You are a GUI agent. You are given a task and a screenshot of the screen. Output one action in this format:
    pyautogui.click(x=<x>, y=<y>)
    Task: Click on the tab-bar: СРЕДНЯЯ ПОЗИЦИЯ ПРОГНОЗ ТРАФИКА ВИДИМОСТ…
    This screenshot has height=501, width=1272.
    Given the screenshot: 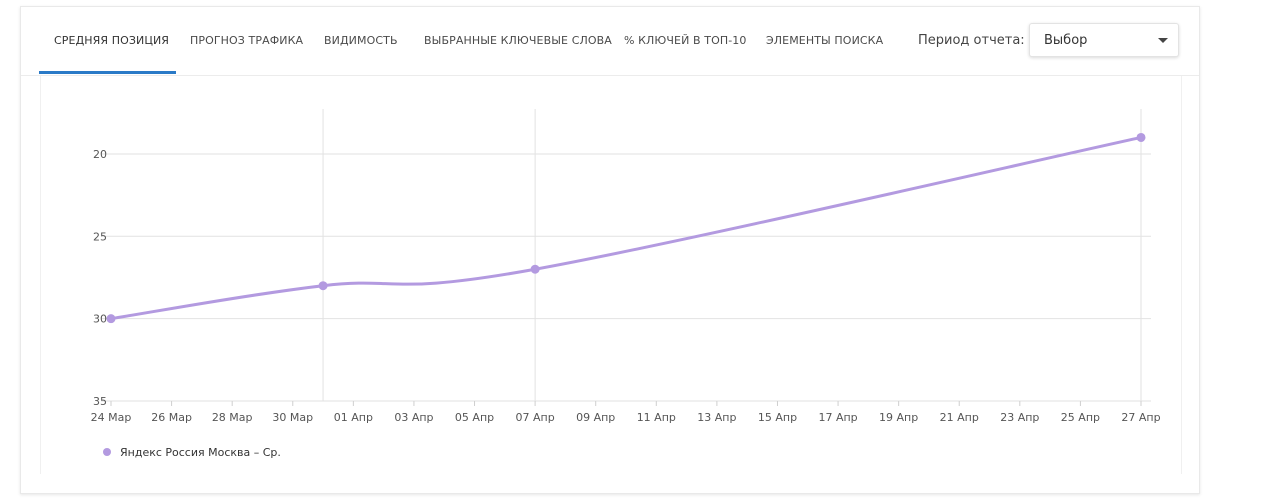 What is the action you would take?
    pyautogui.click(x=610, y=41)
    